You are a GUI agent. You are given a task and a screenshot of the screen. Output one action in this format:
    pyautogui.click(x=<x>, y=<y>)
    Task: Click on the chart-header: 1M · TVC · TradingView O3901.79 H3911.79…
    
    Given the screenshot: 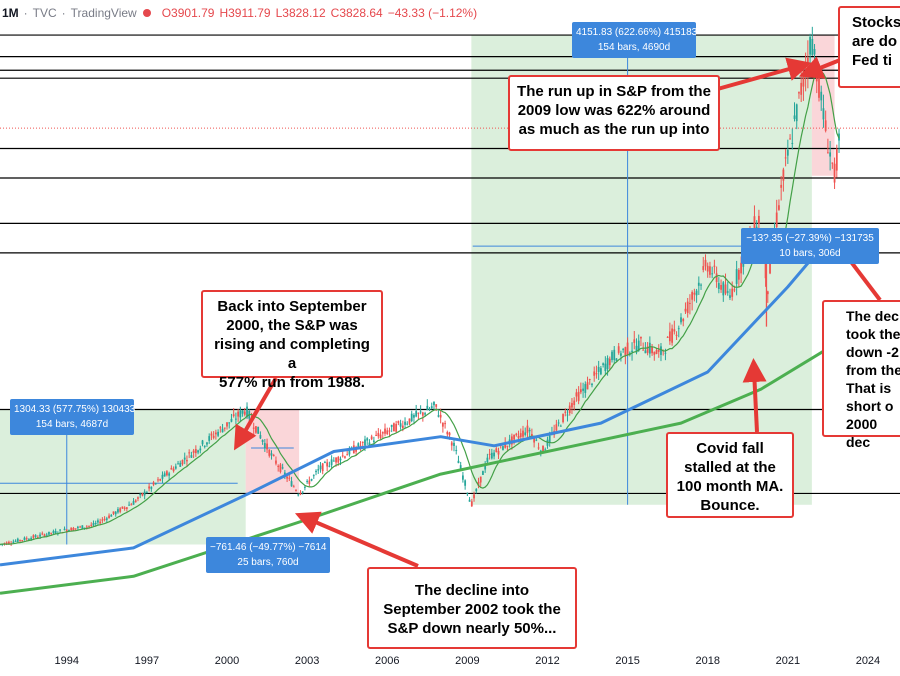 What is the action you would take?
    pyautogui.click(x=240, y=13)
    